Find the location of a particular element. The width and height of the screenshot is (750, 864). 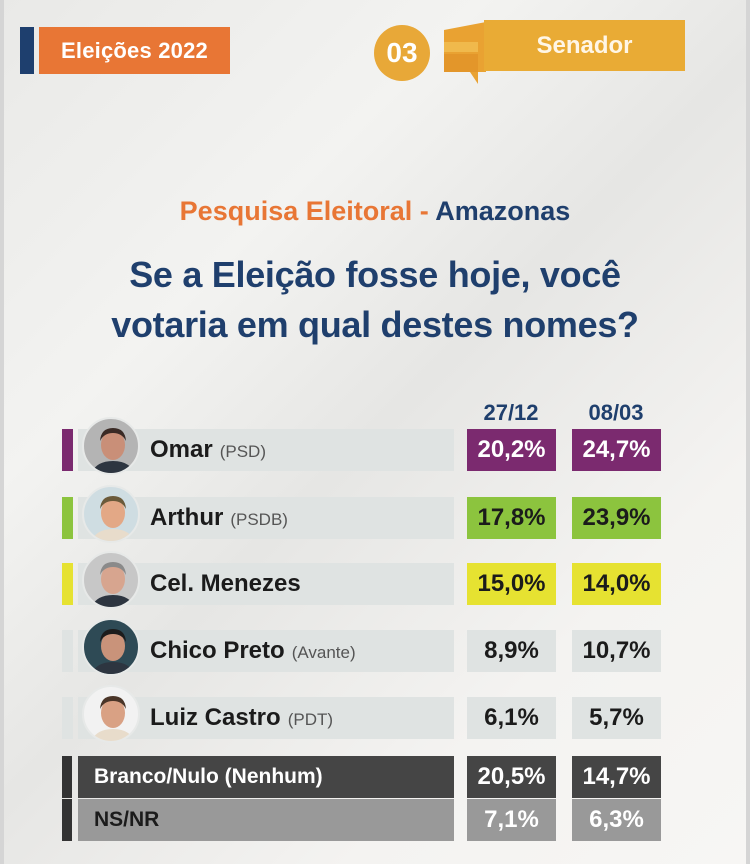

column-header-date-2: 08/03 is located at coordinates (616, 412).